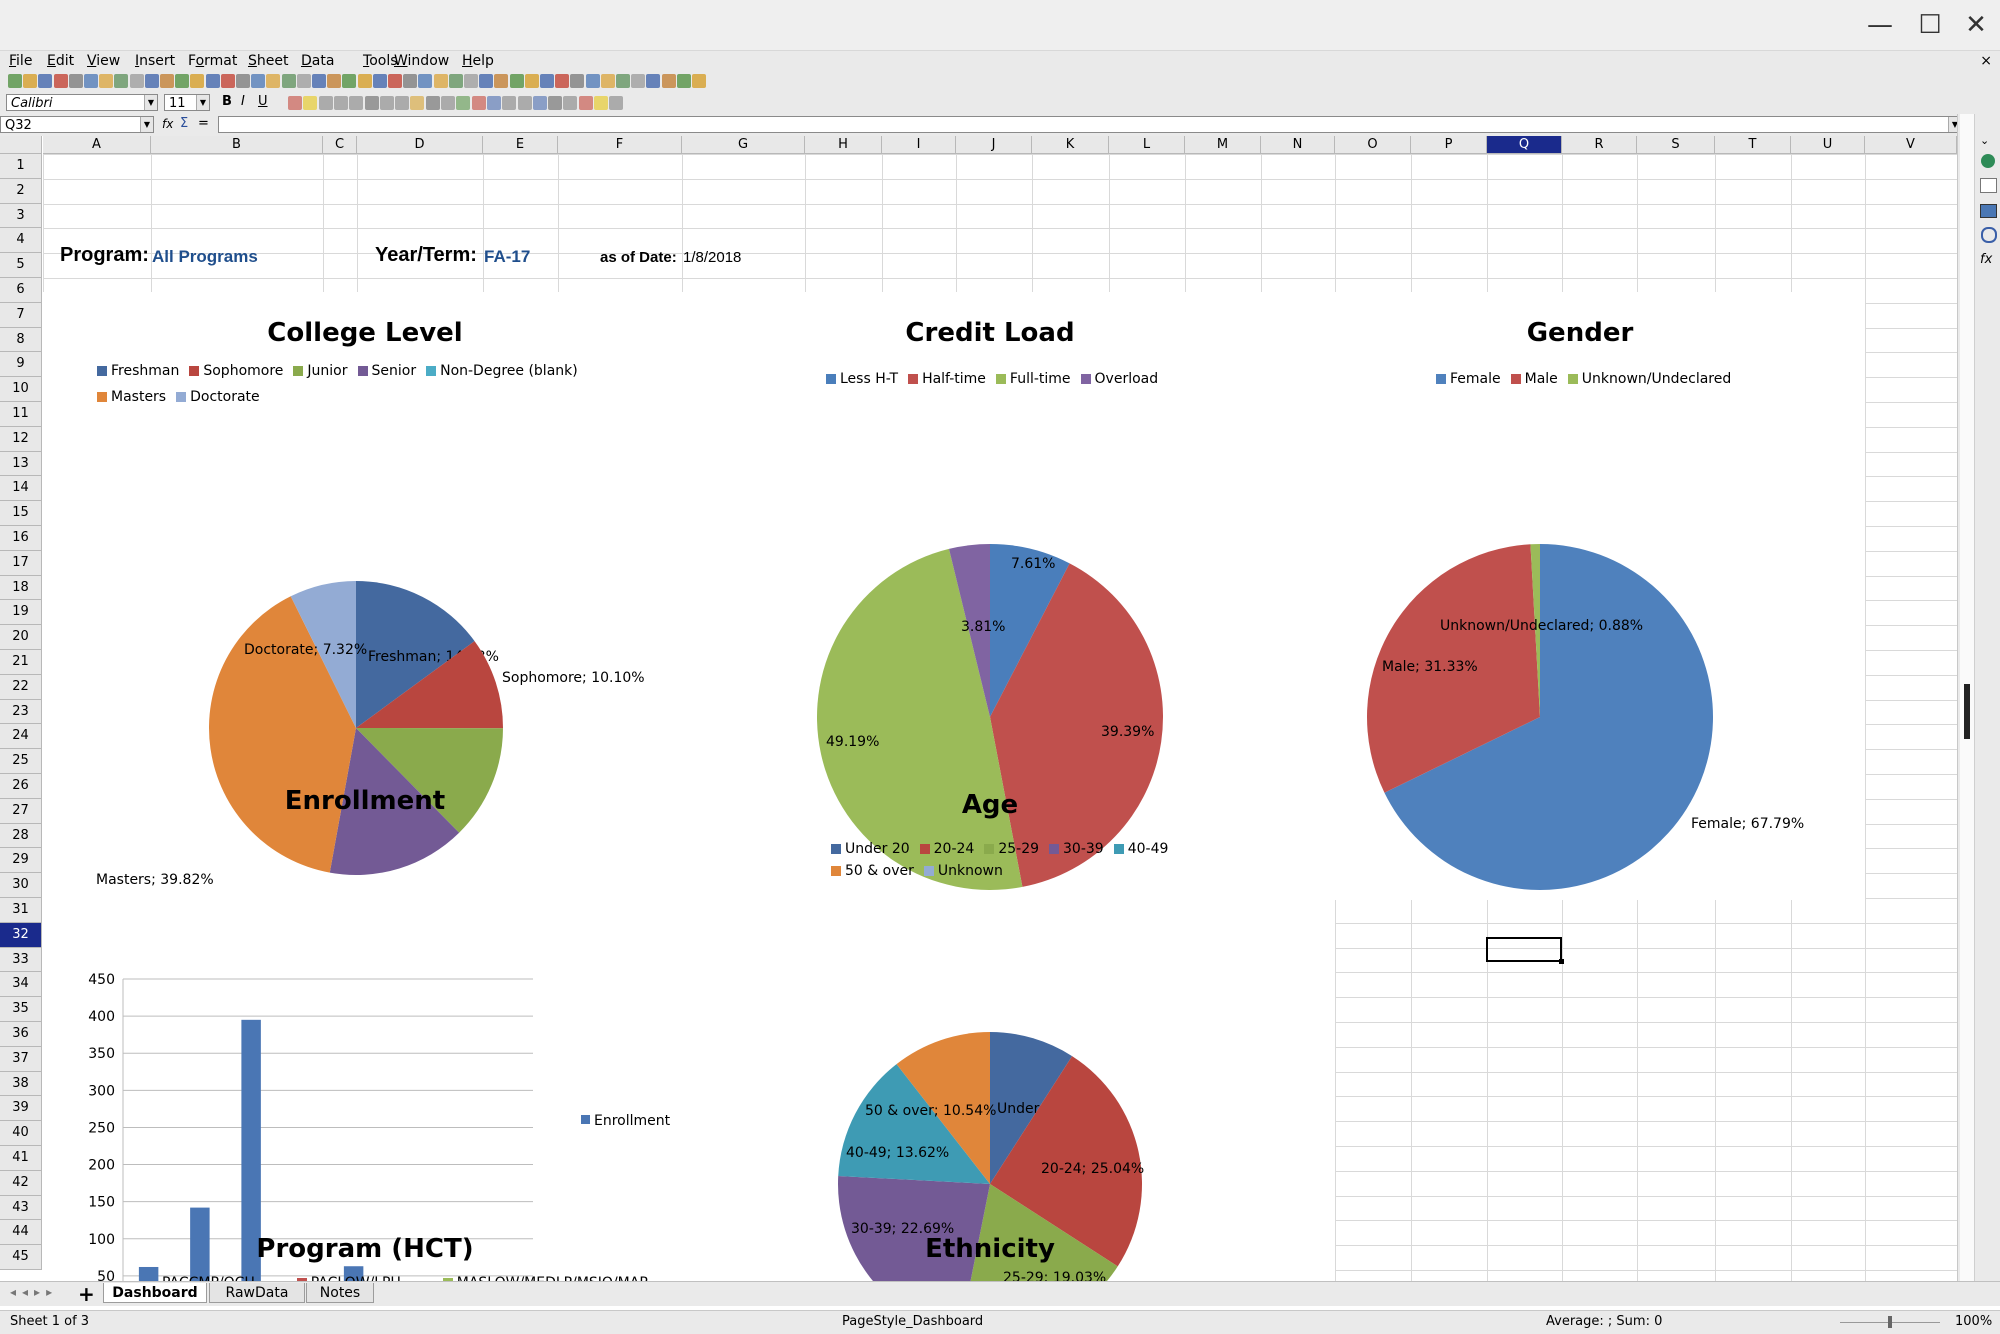  What do you see at coordinates (212, 61) in the screenshot?
I see `menu-item: Format` at bounding box center [212, 61].